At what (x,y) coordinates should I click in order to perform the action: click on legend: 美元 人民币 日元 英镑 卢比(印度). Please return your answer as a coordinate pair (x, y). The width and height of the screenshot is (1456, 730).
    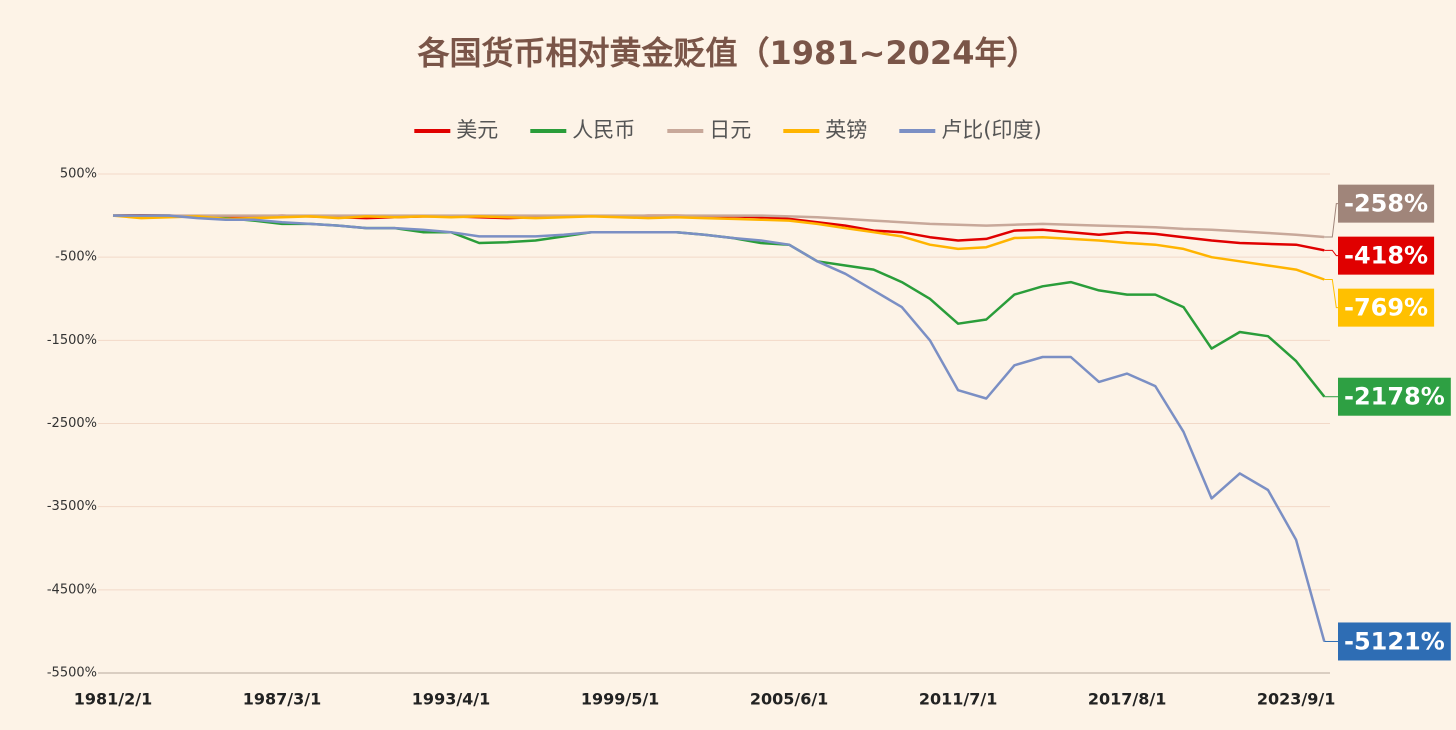
    Looking at the image, I should click on (728, 130).